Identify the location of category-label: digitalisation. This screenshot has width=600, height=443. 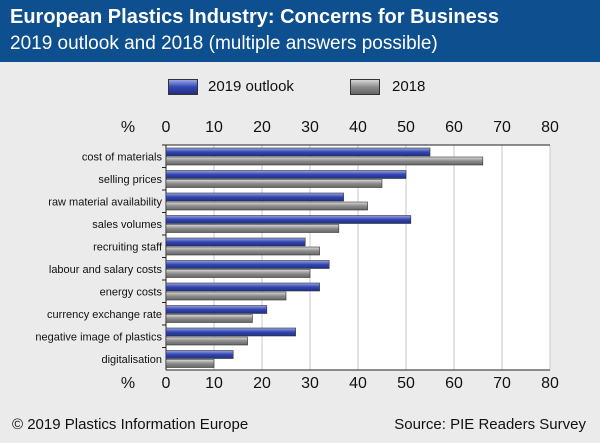
(131, 360).